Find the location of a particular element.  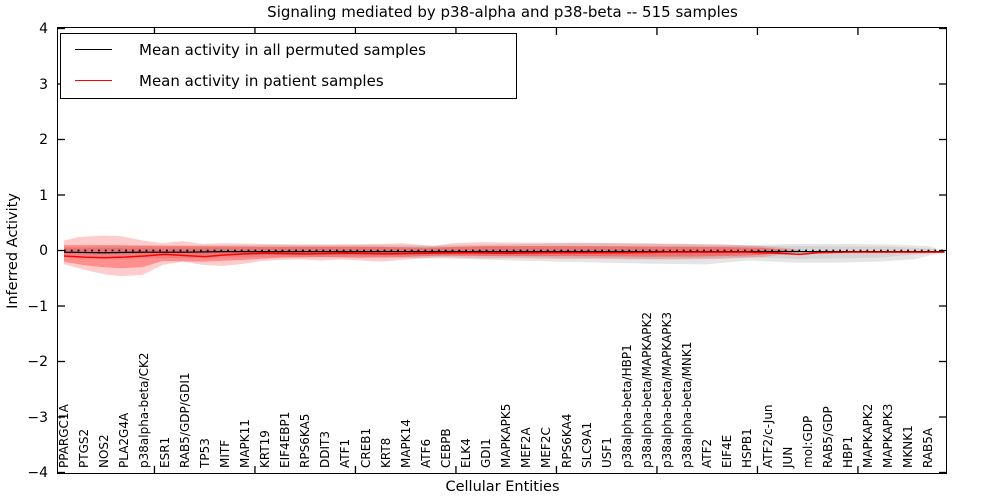

y-tick-label: 4 is located at coordinates (43, 29).